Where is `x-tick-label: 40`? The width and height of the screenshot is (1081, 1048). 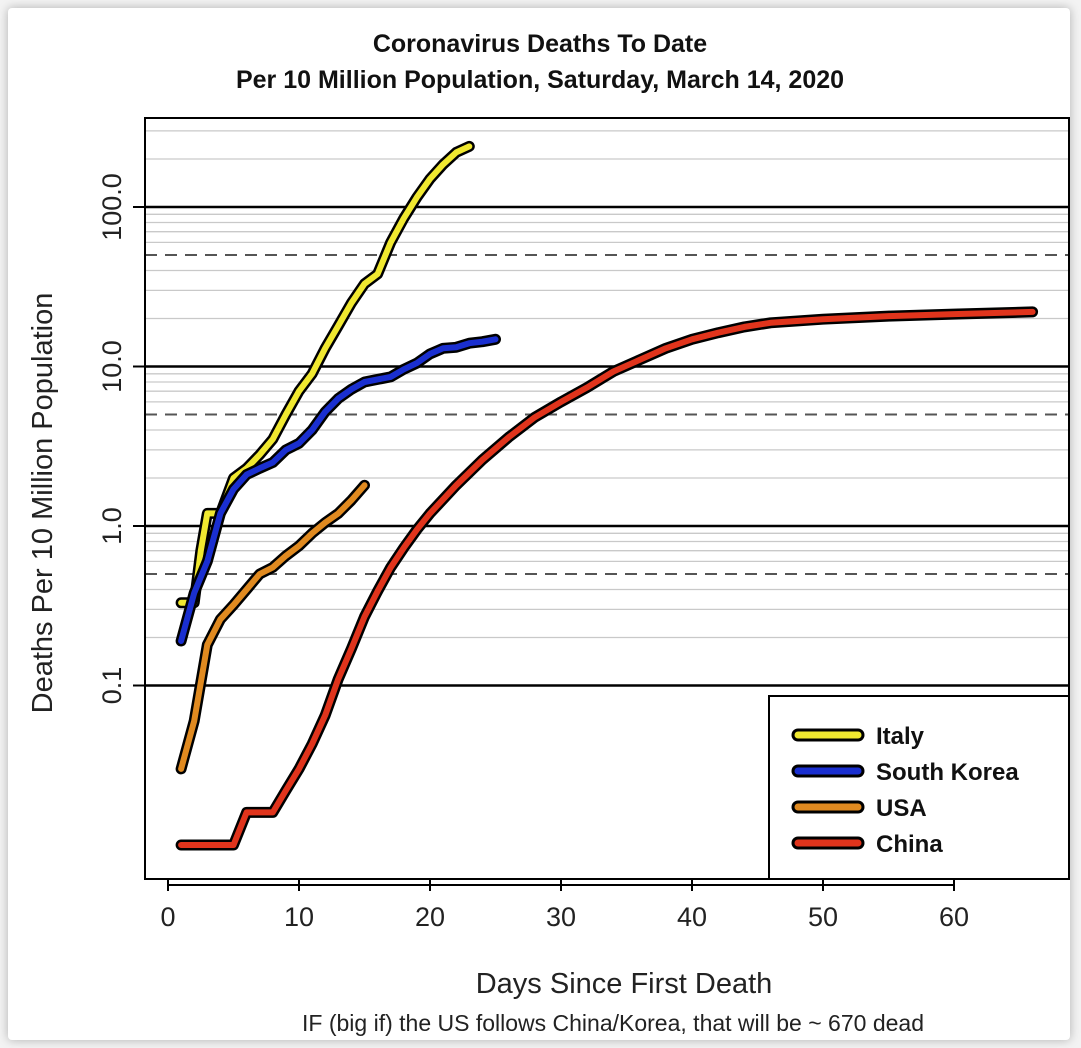
x-tick-label: 40 is located at coordinates (692, 917).